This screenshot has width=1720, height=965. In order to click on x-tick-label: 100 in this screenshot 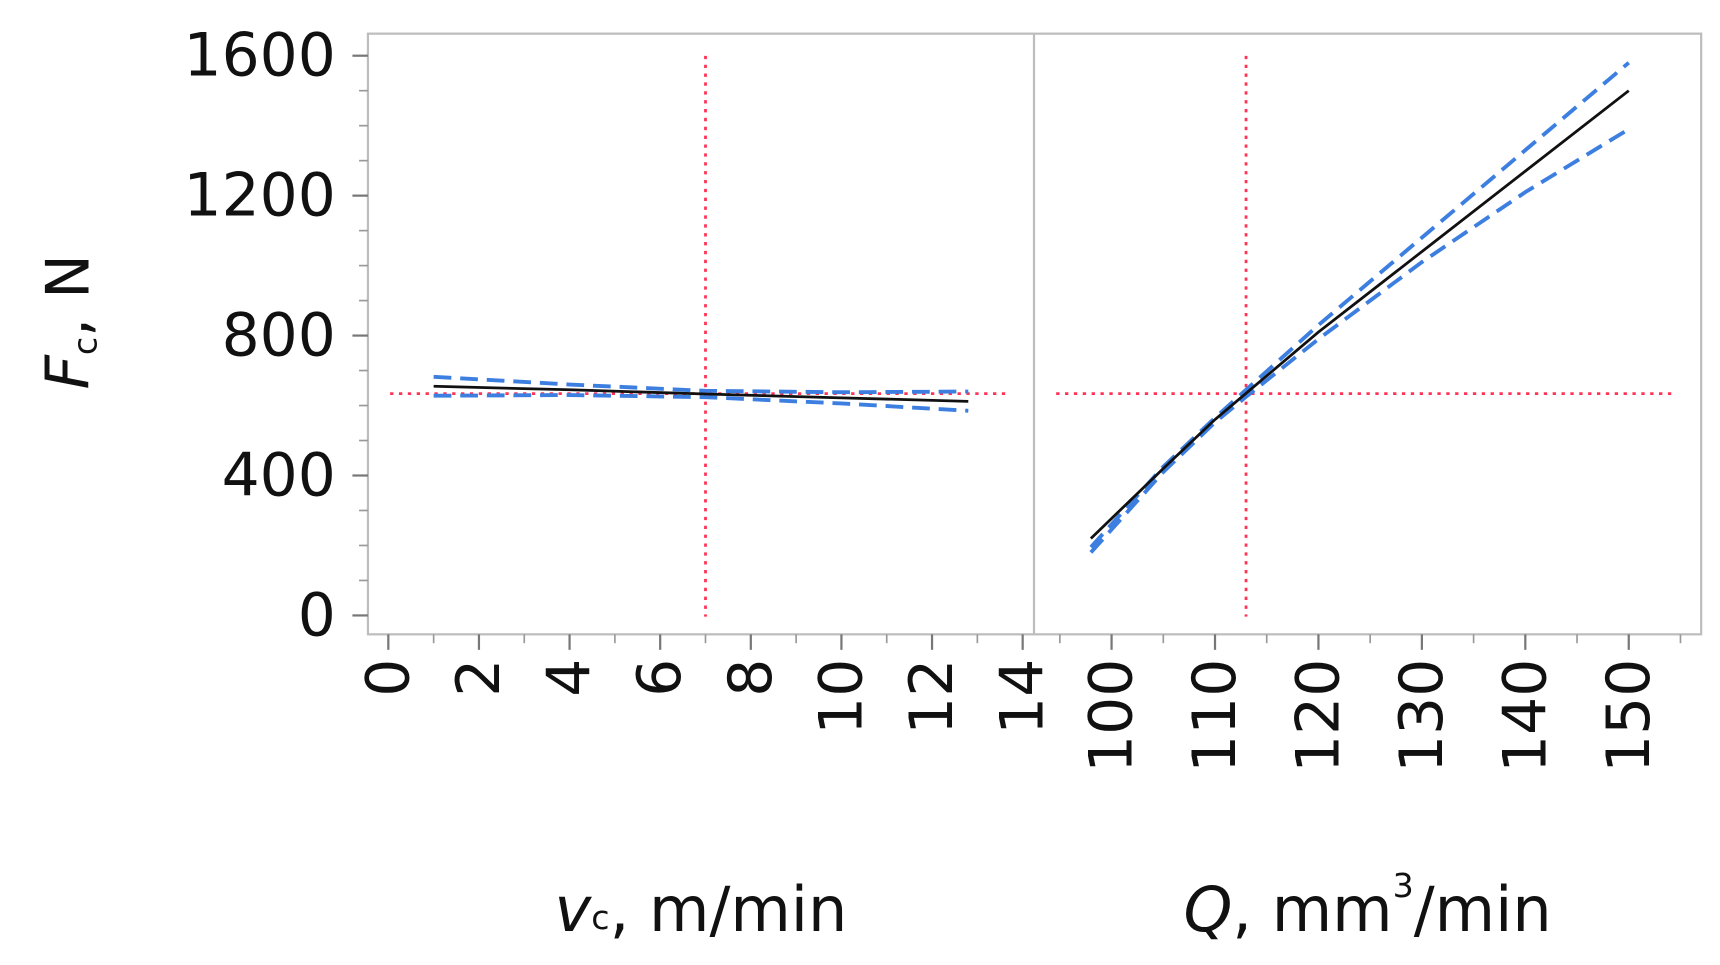, I will do `click(1112, 716)`.